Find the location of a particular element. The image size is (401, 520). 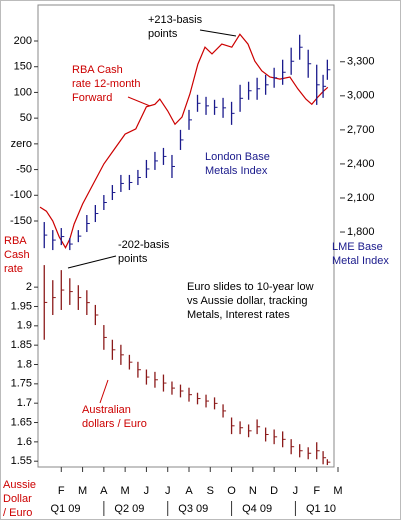

annotation: RBA Cash is located at coordinates (97, 70).